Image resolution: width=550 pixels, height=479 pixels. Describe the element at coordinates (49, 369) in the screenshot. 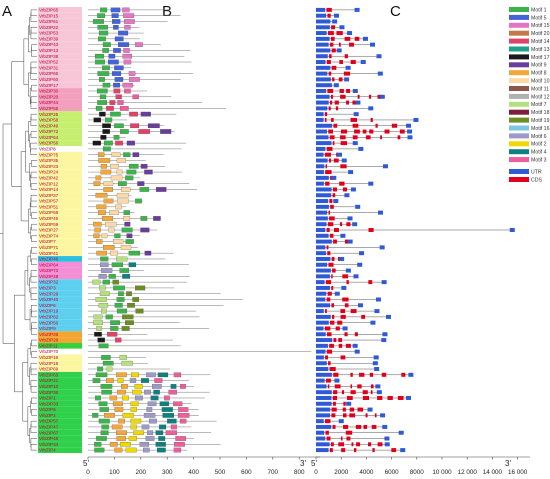

I see `gene-label: VrbZIP69` at that location.